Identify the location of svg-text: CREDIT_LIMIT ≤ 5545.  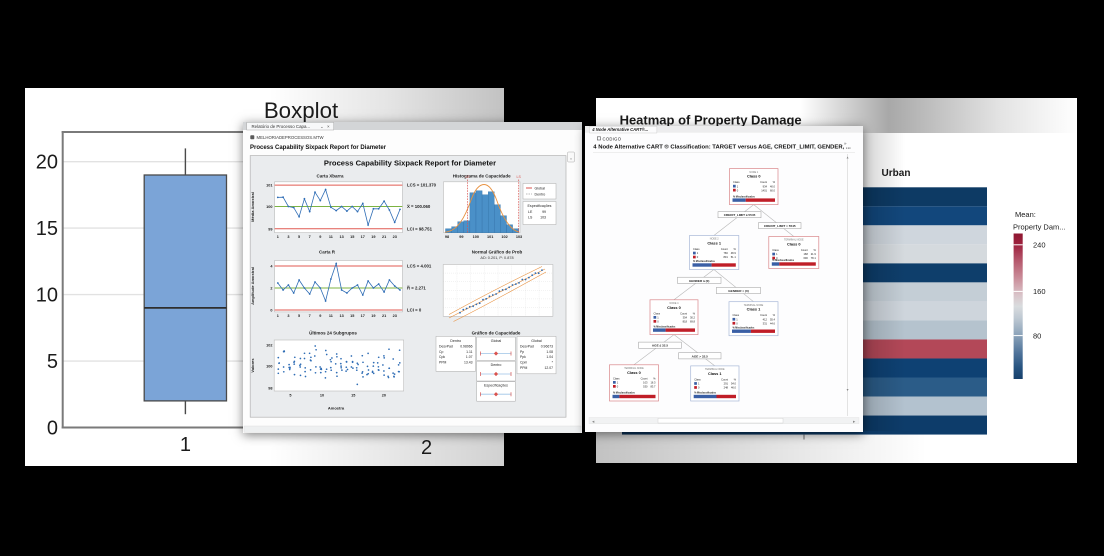
(740, 215).